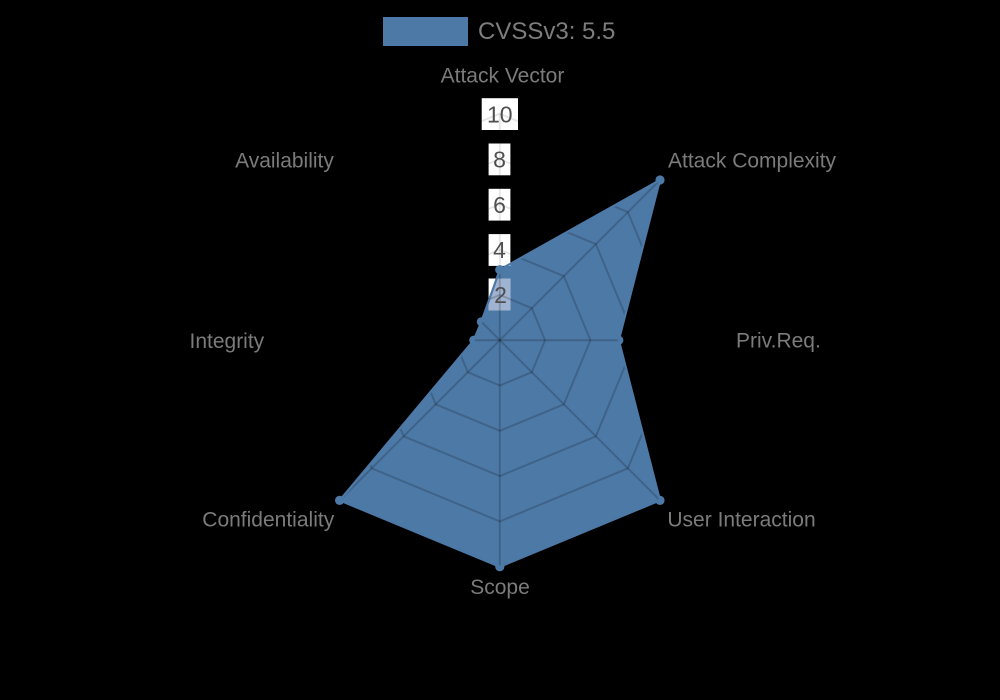 The height and width of the screenshot is (700, 1000). What do you see at coordinates (546, 31) in the screenshot?
I see `svg-text: CVSSv3: 5.5` at bounding box center [546, 31].